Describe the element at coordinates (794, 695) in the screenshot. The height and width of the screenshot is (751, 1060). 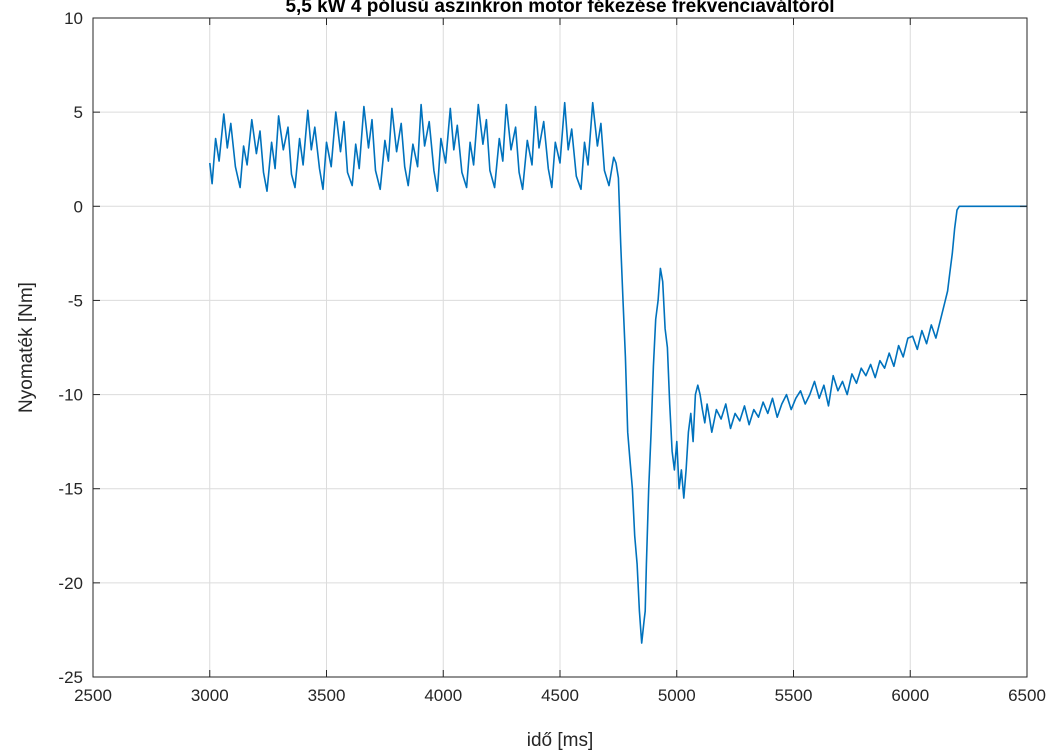
I see `x-tick-label: 5500` at that location.